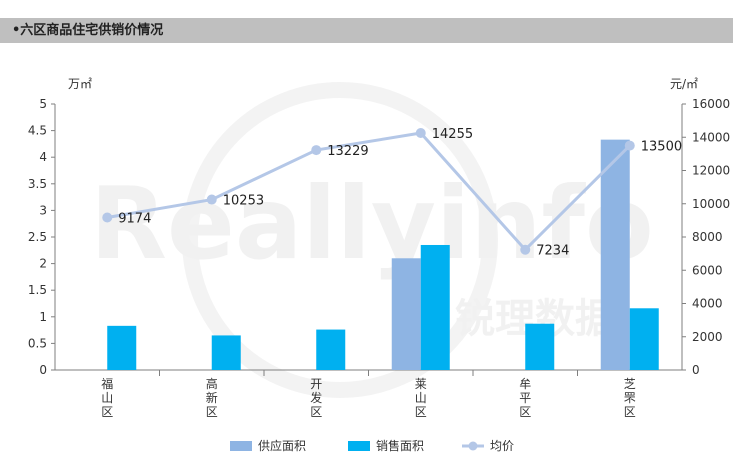 Image resolution: width=740 pixels, height=471 pixels. Describe the element at coordinates (696, 370) in the screenshot. I see `right-tick-label: 0` at that location.